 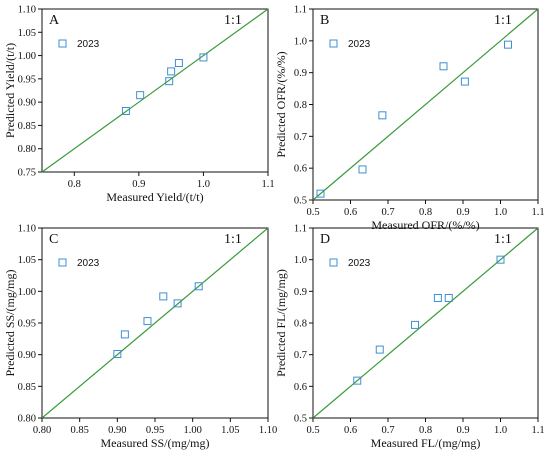 What do you see at coordinates (281, 104) in the screenshot?
I see `y-axis-label: Predicted OFR/(%/%)` at bounding box center [281, 104].